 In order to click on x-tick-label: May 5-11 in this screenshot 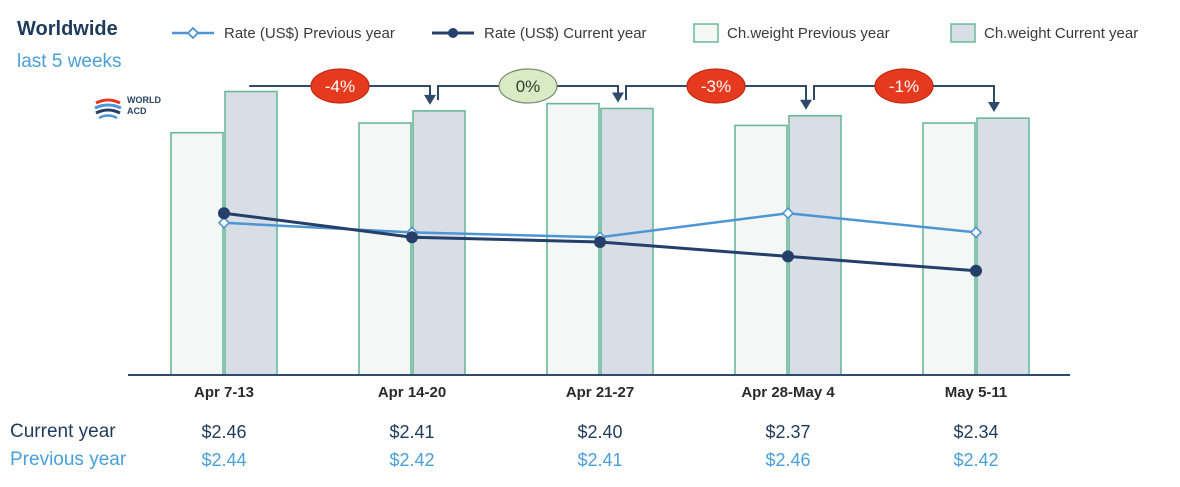, I will do `click(976, 392)`.